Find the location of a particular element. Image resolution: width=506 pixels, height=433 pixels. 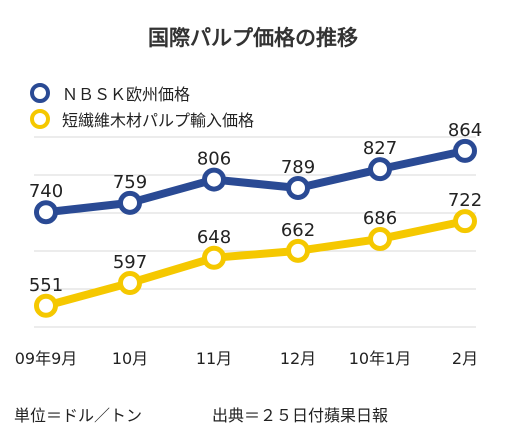

data-label: 806 is located at coordinates (214, 159).